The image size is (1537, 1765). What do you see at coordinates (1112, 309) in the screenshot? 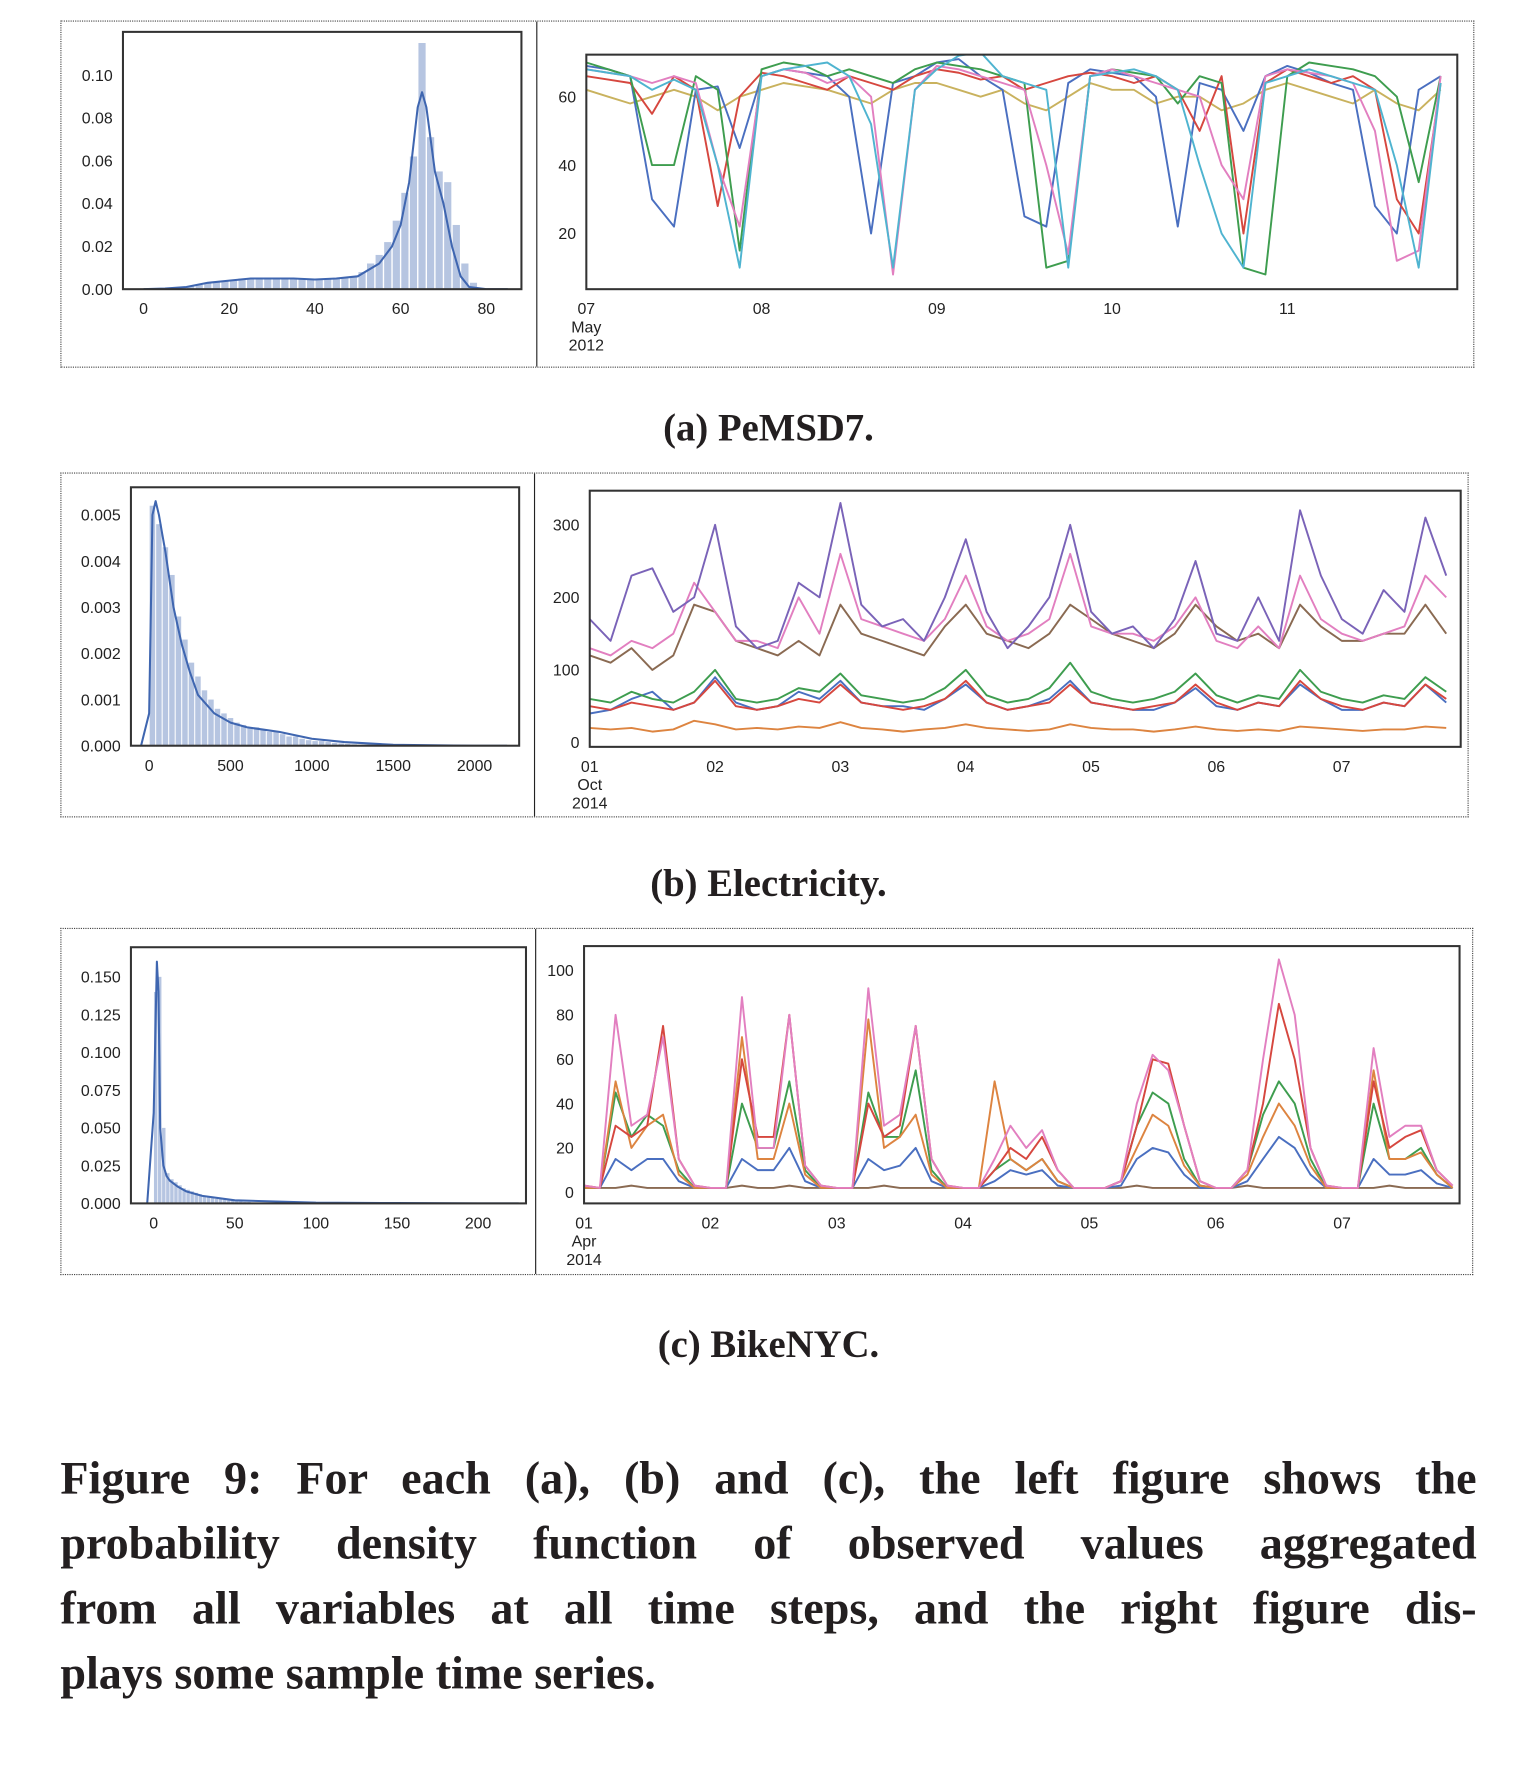
I see `x-tick-label: 10` at bounding box center [1112, 309].